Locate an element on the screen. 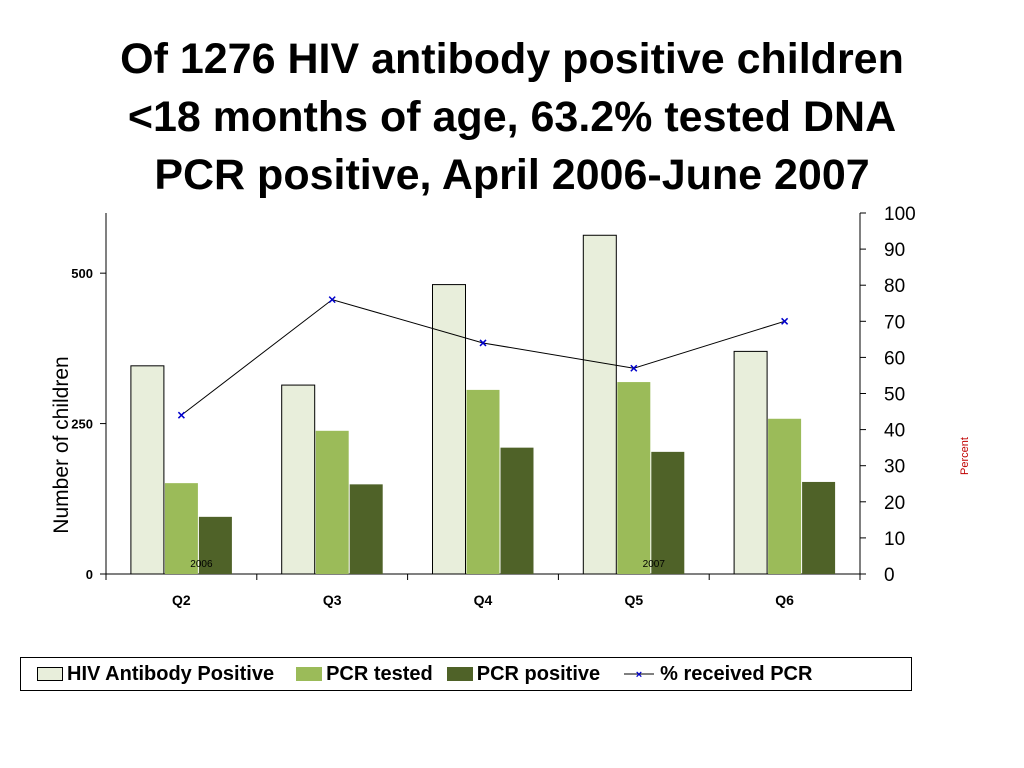 This screenshot has width=1024, height=768. bar-pcr-tested-q3 is located at coordinates (332, 502).